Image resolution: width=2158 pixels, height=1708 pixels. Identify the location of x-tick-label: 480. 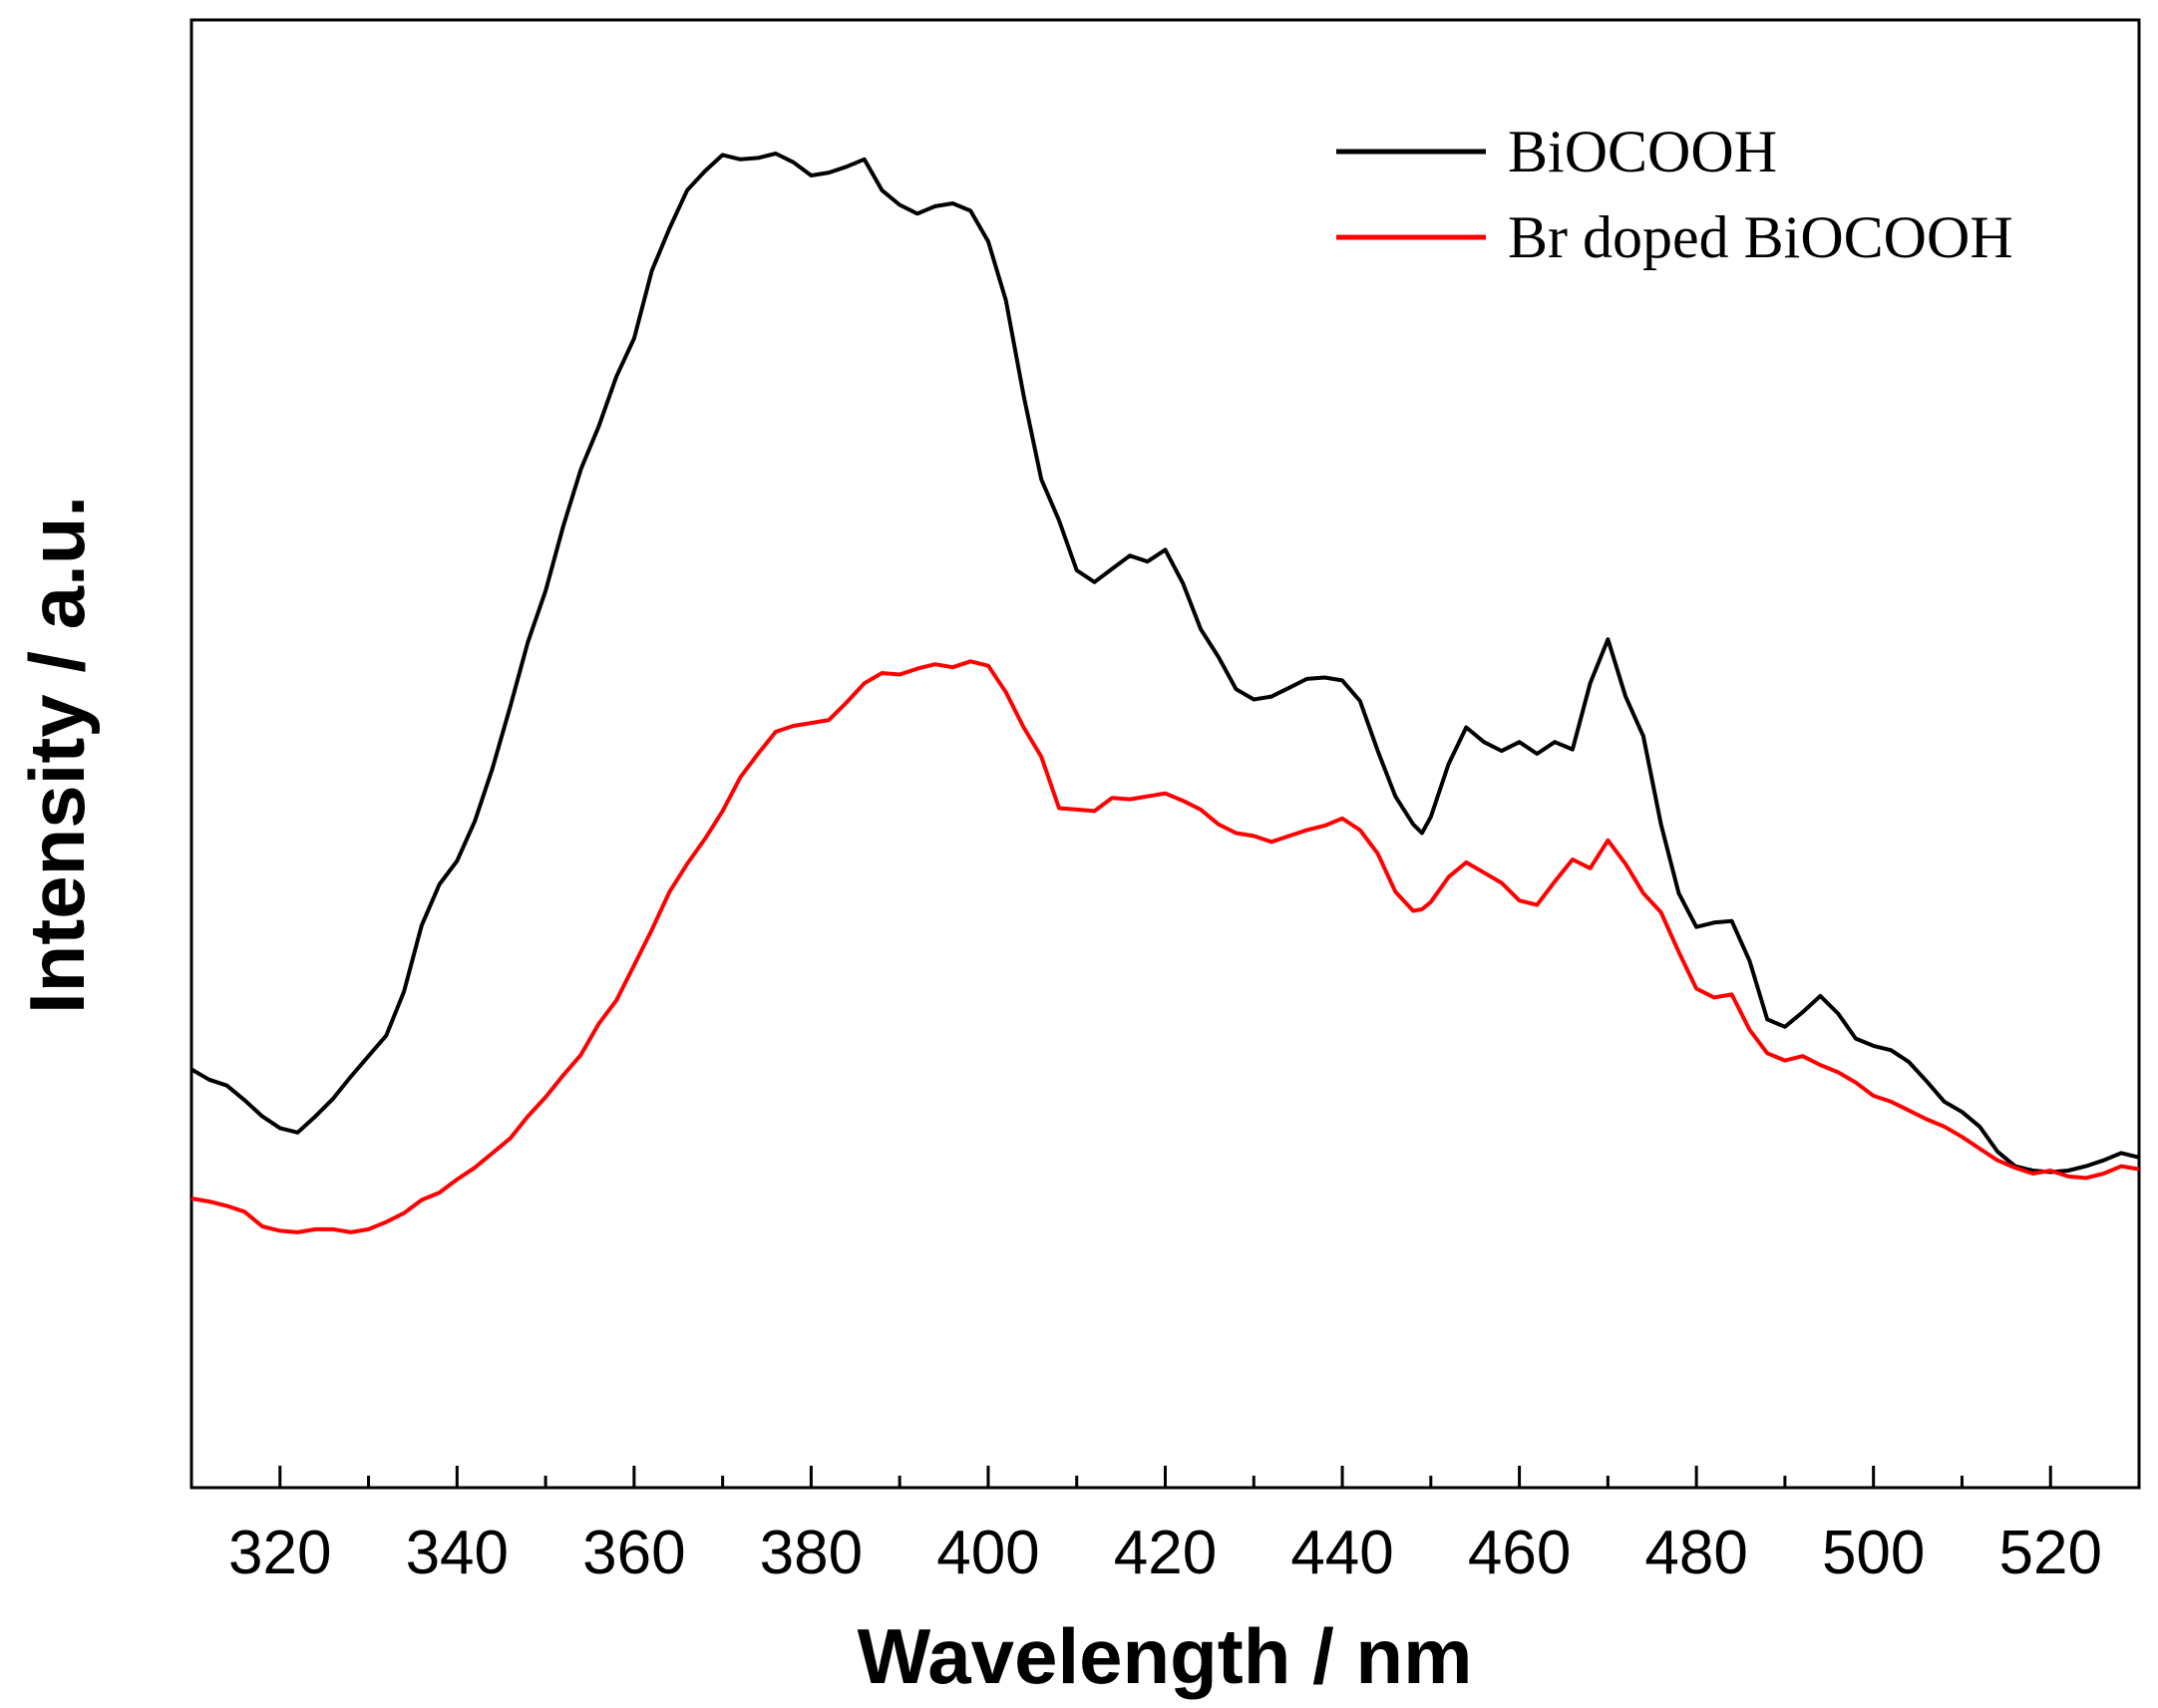
(1695, 1553).